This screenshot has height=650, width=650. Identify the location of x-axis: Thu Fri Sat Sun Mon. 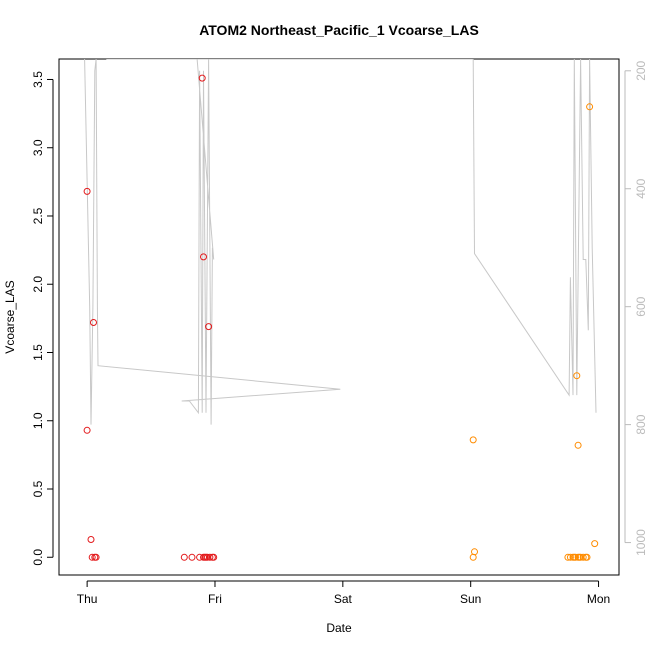
(343, 593).